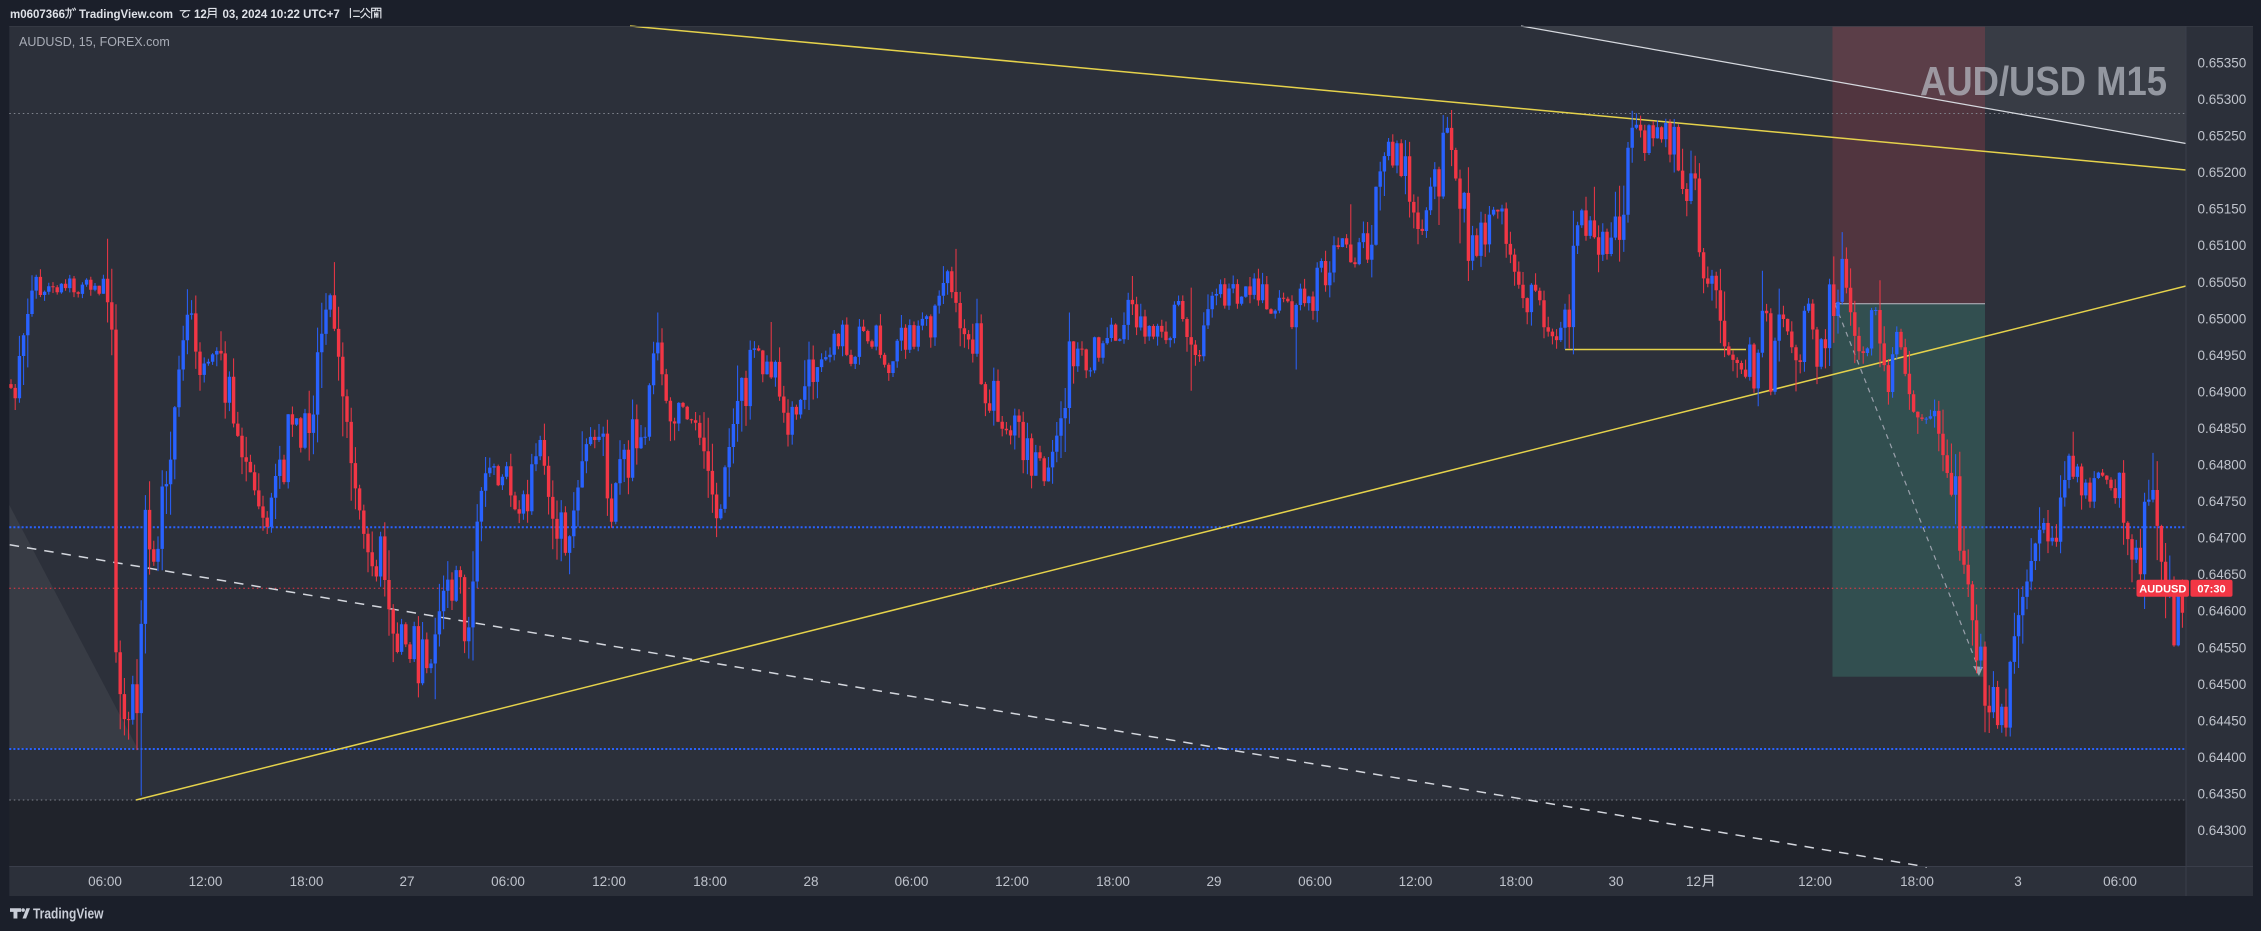 The height and width of the screenshot is (931, 2261). I want to click on svg-text: 0.64400, so click(2222, 757).